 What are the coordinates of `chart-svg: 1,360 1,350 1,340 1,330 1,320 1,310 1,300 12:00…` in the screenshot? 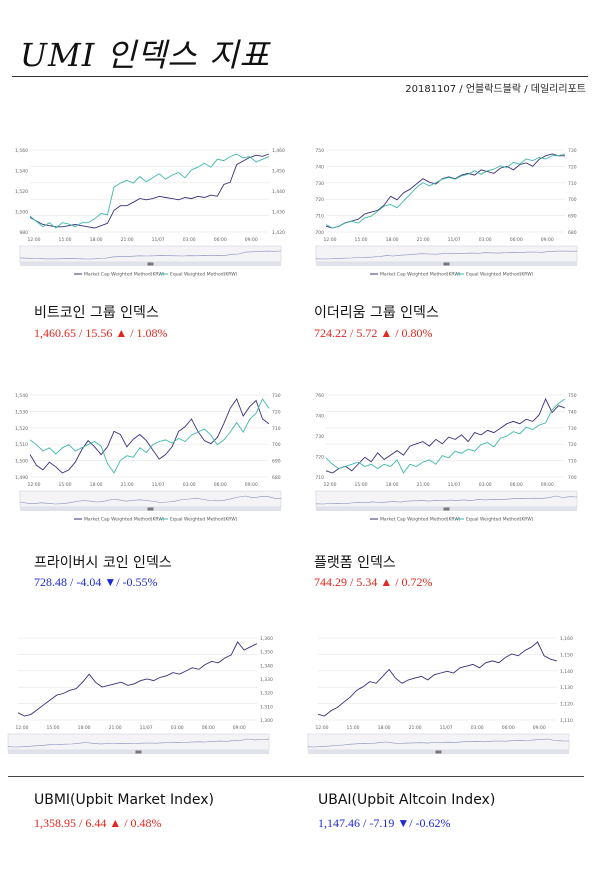 It's located at (140, 695).